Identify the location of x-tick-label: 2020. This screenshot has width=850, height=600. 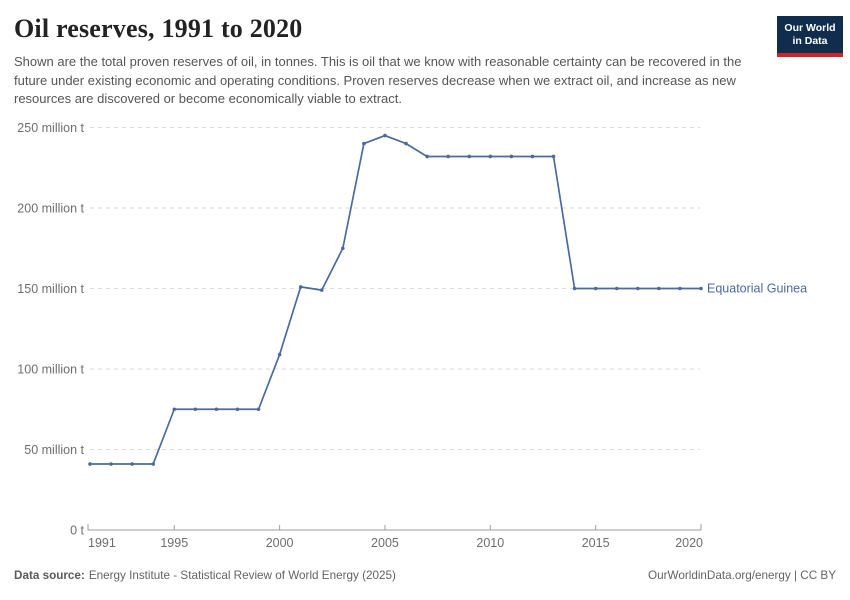
(689, 543).